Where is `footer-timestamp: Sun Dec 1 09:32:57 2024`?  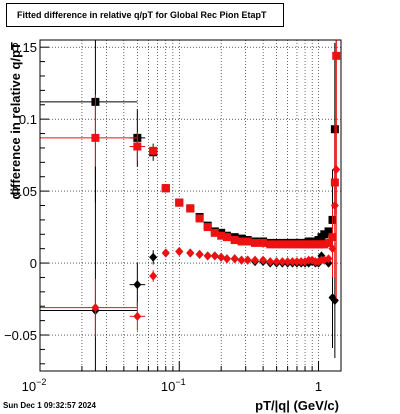 footer-timestamp: Sun Dec 1 09:32:57 2024 is located at coordinates (49, 405).